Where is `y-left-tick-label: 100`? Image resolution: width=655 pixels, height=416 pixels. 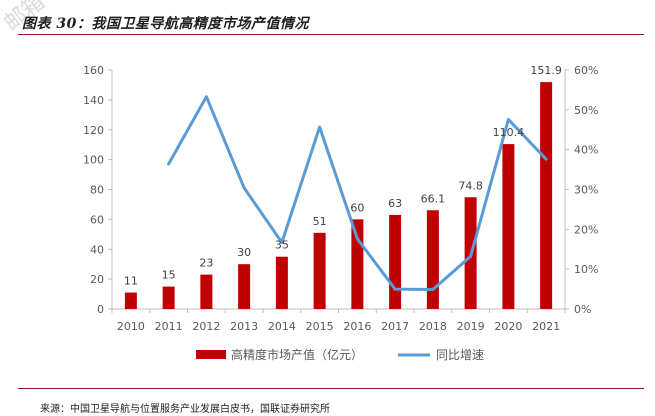
y-left-tick-label: 100 is located at coordinates (93, 160).